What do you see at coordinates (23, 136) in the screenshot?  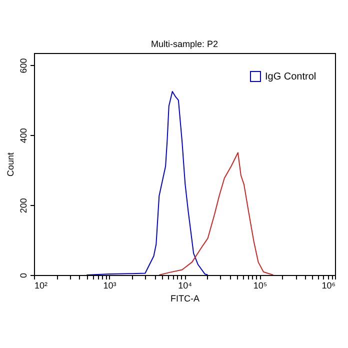 I see `y-tick-label: 400` at bounding box center [23, 136].